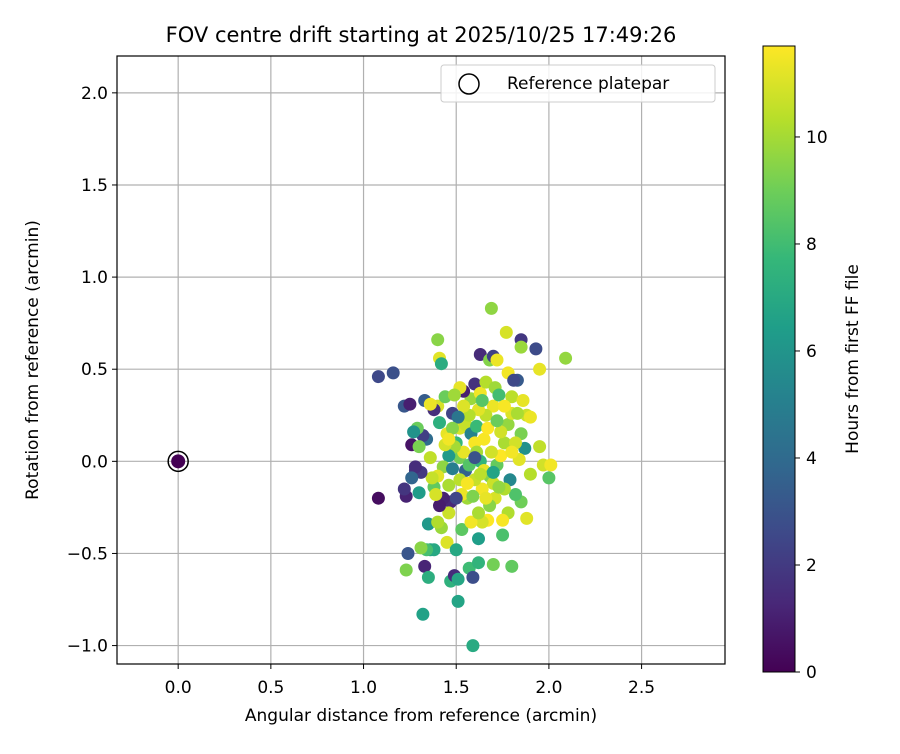 Image resolution: width=900 pixels, height=754 pixels. What do you see at coordinates (548, 688) in the screenshot?
I see `x-tick-label: 2.0` at bounding box center [548, 688].